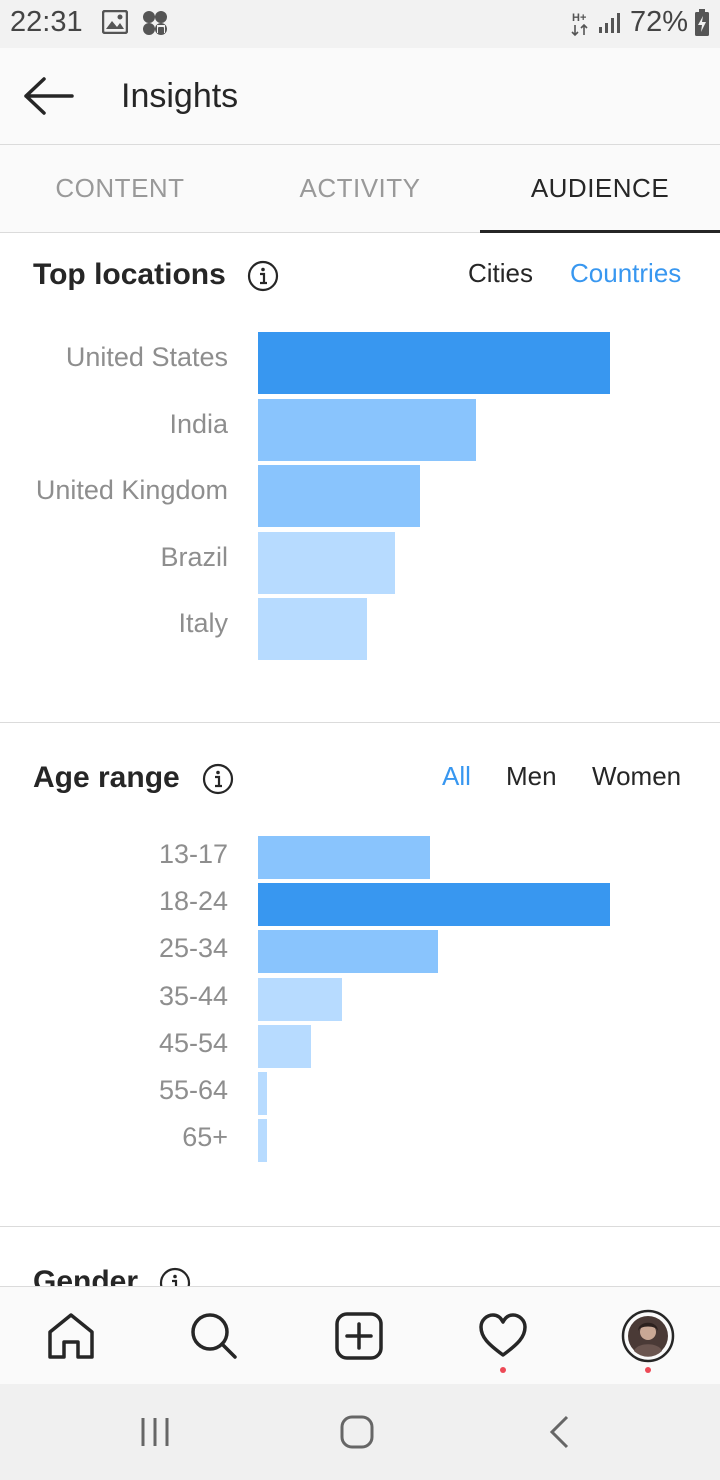 The width and height of the screenshot is (720, 1480). Describe the element at coordinates (131, 490) in the screenshot. I see `bar-label: United Kingdom` at that location.